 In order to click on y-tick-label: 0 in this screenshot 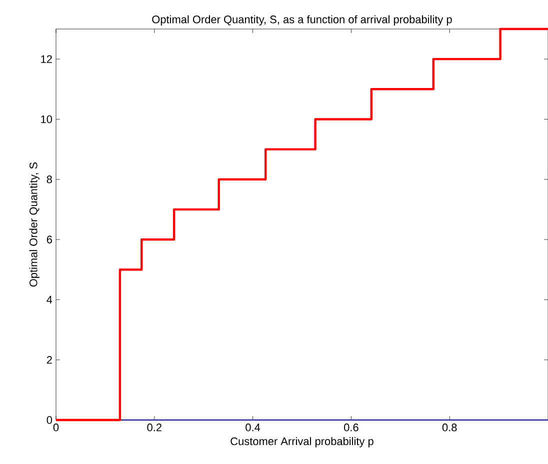, I will do `click(49, 420)`.